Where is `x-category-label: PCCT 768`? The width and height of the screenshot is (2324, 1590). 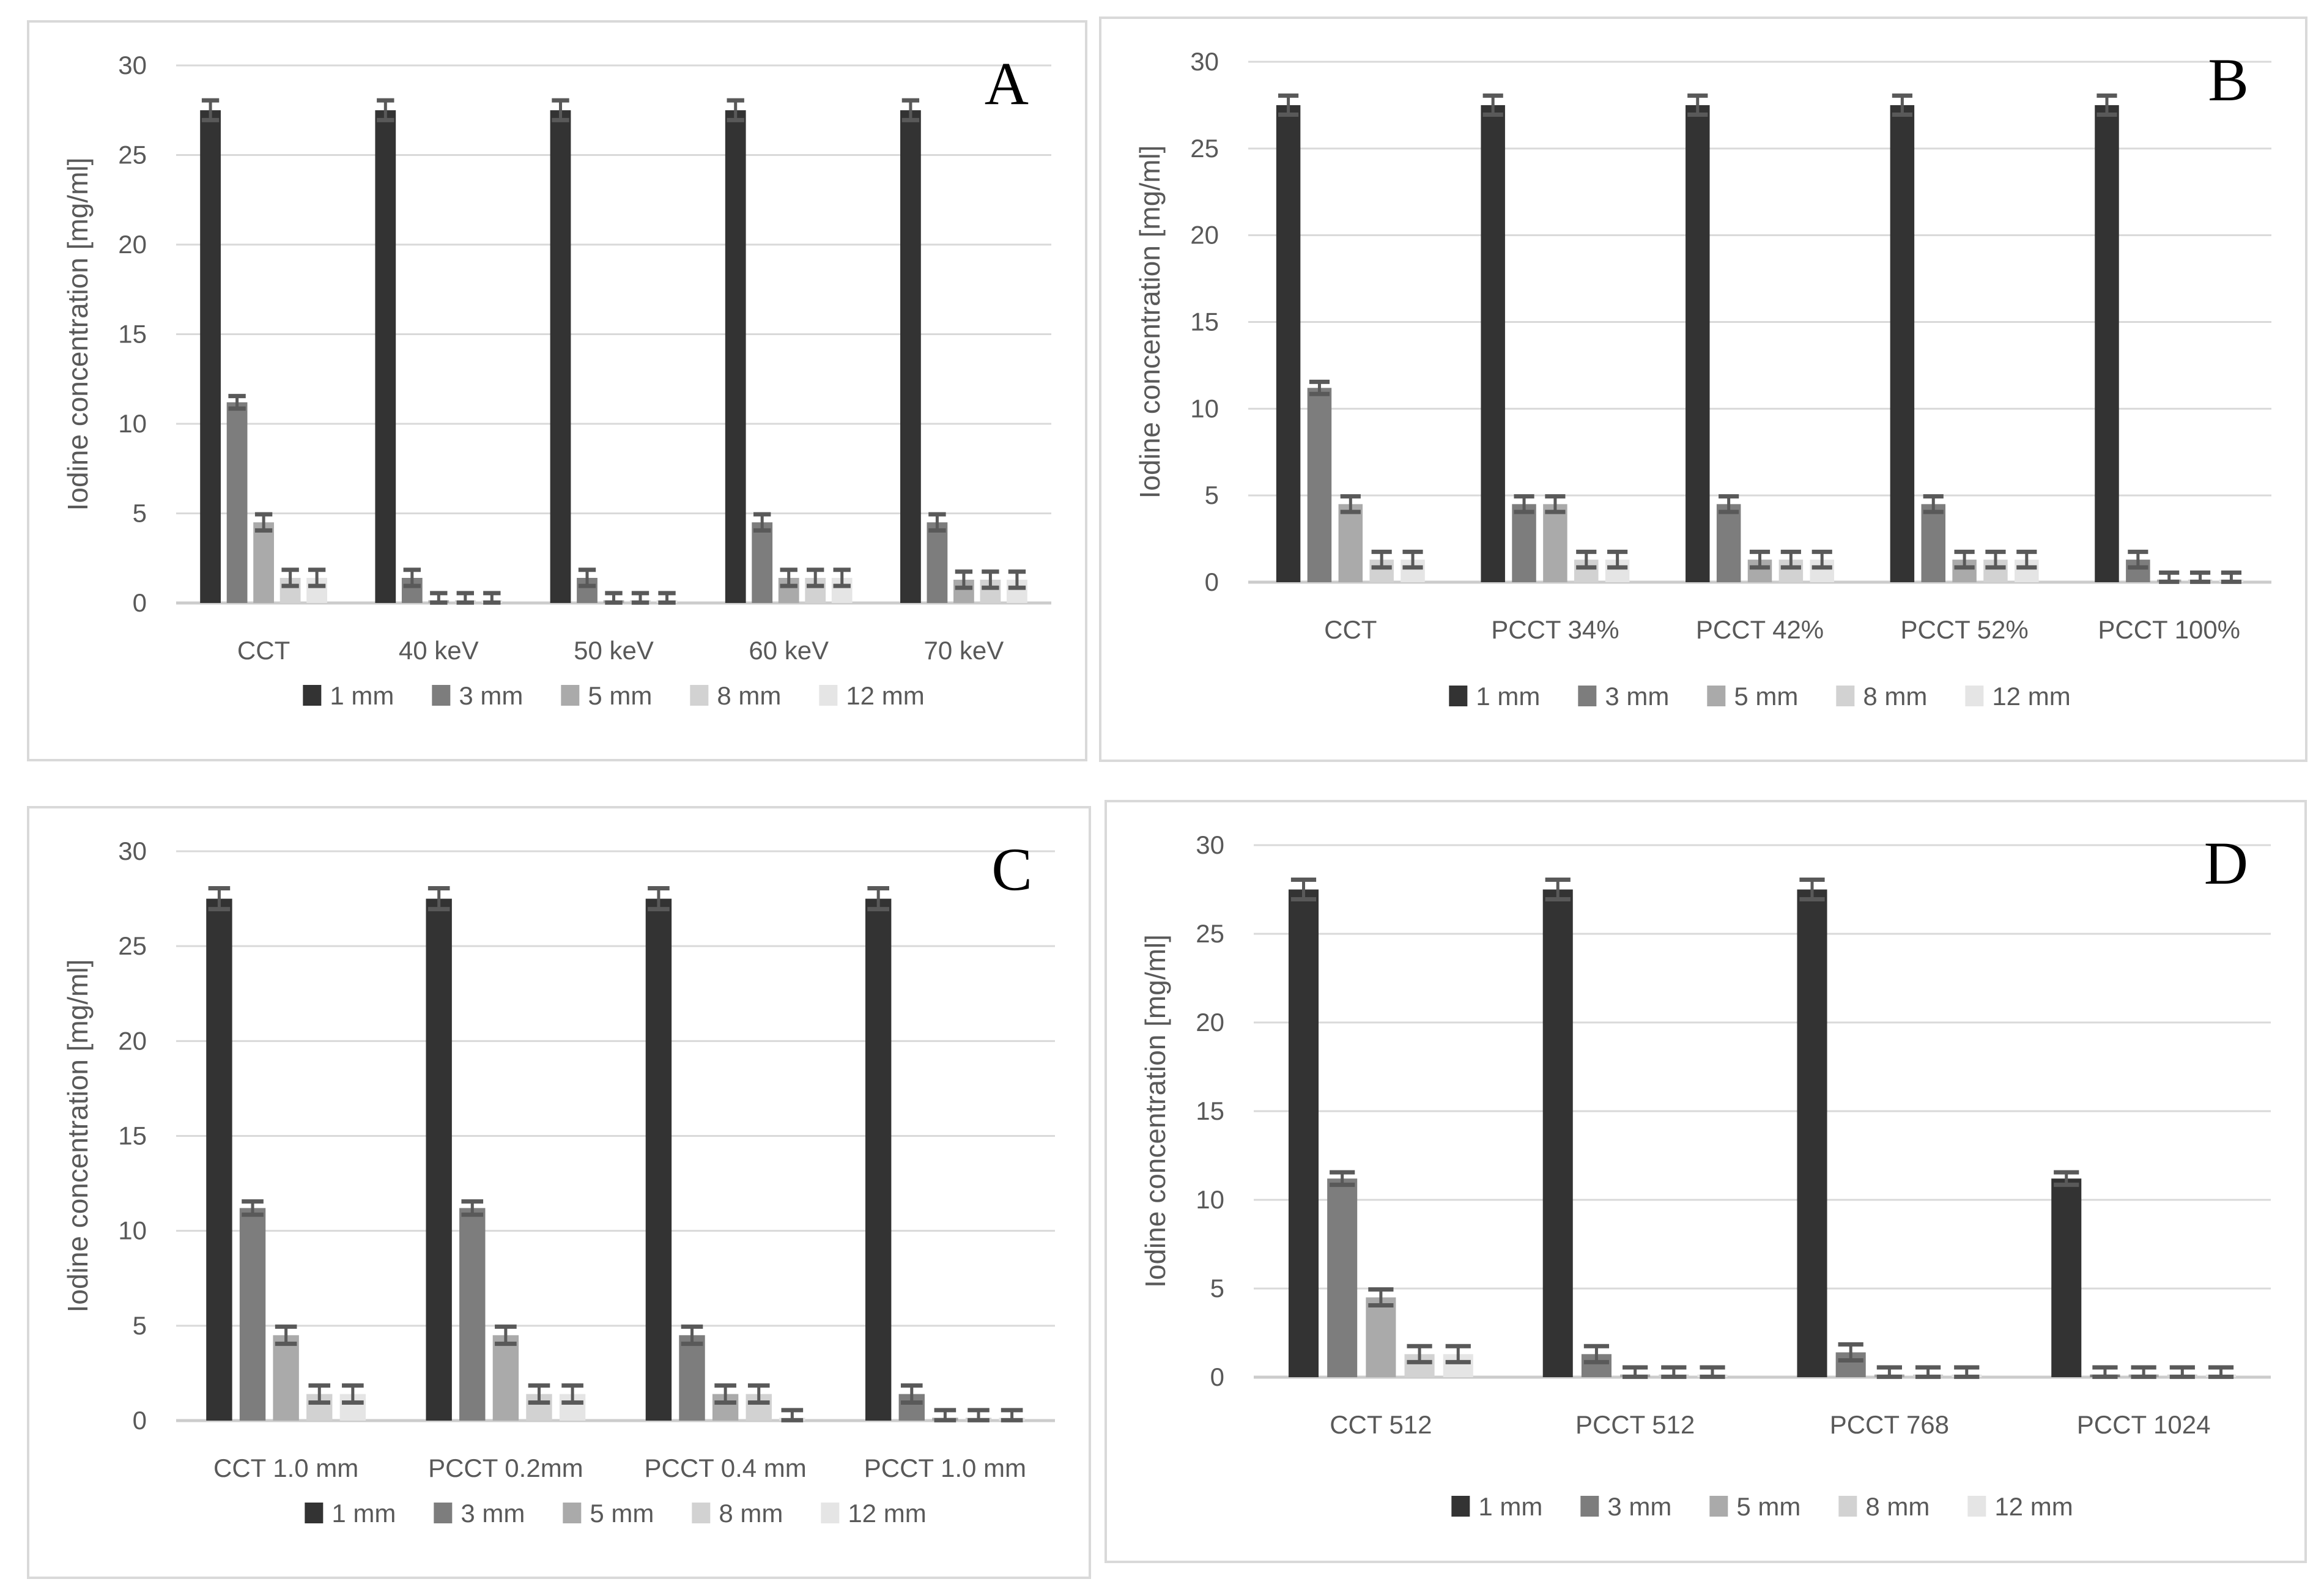 x-category-label: PCCT 768 is located at coordinates (1889, 1424).